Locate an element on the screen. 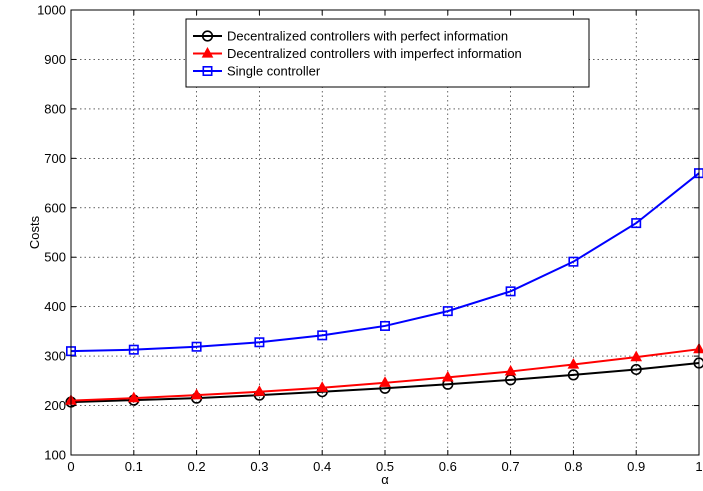  y-tick-label: 900 is located at coordinates (55, 59).